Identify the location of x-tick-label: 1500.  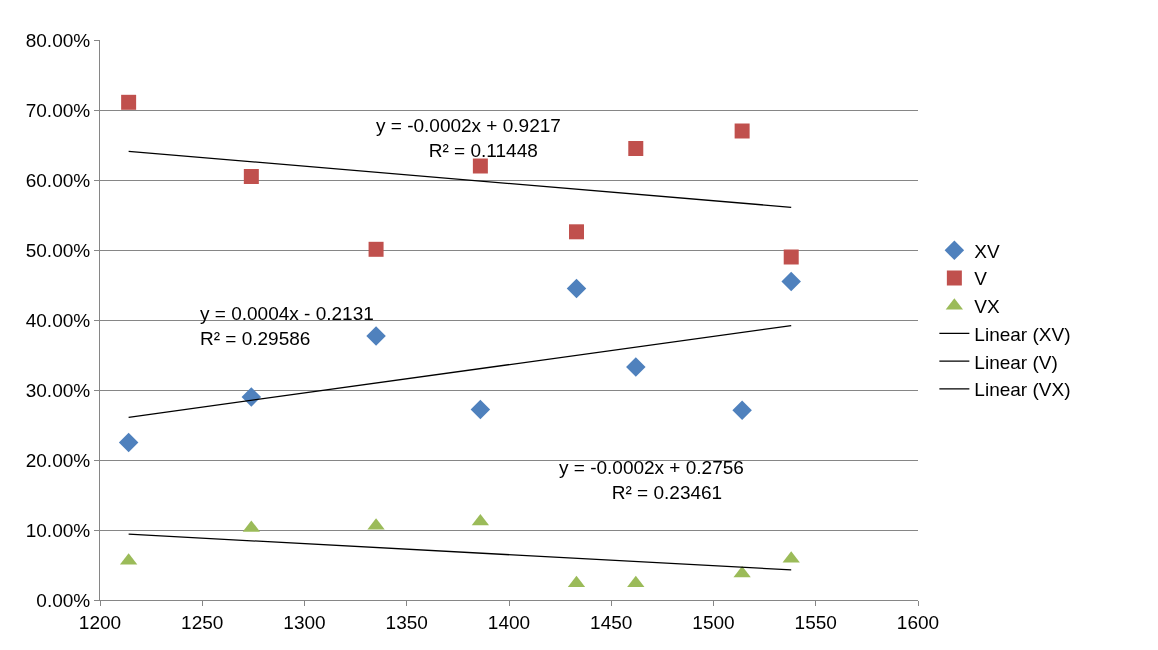
(713, 622).